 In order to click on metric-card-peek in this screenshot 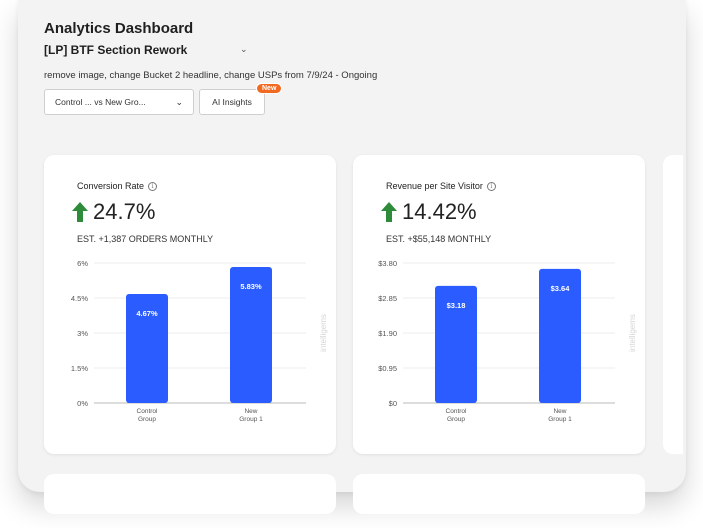, I will do `click(673, 304)`.